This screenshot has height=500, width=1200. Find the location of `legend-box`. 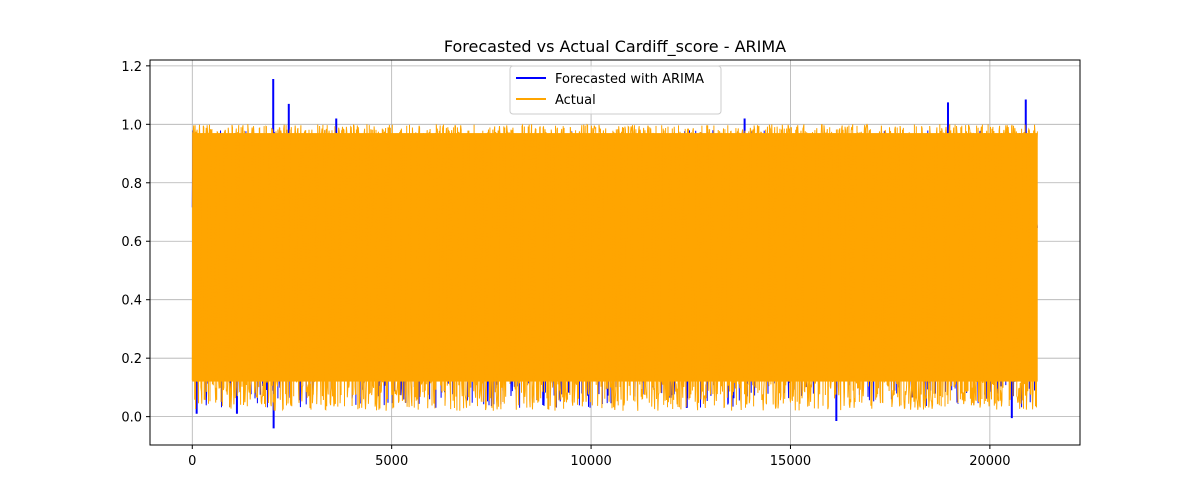

legend-box is located at coordinates (615, 90).